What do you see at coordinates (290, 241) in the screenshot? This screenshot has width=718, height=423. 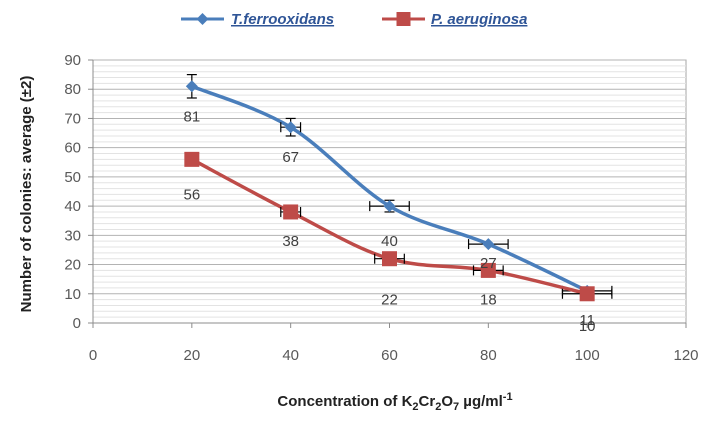 I see `data-label: 38` at bounding box center [290, 241].